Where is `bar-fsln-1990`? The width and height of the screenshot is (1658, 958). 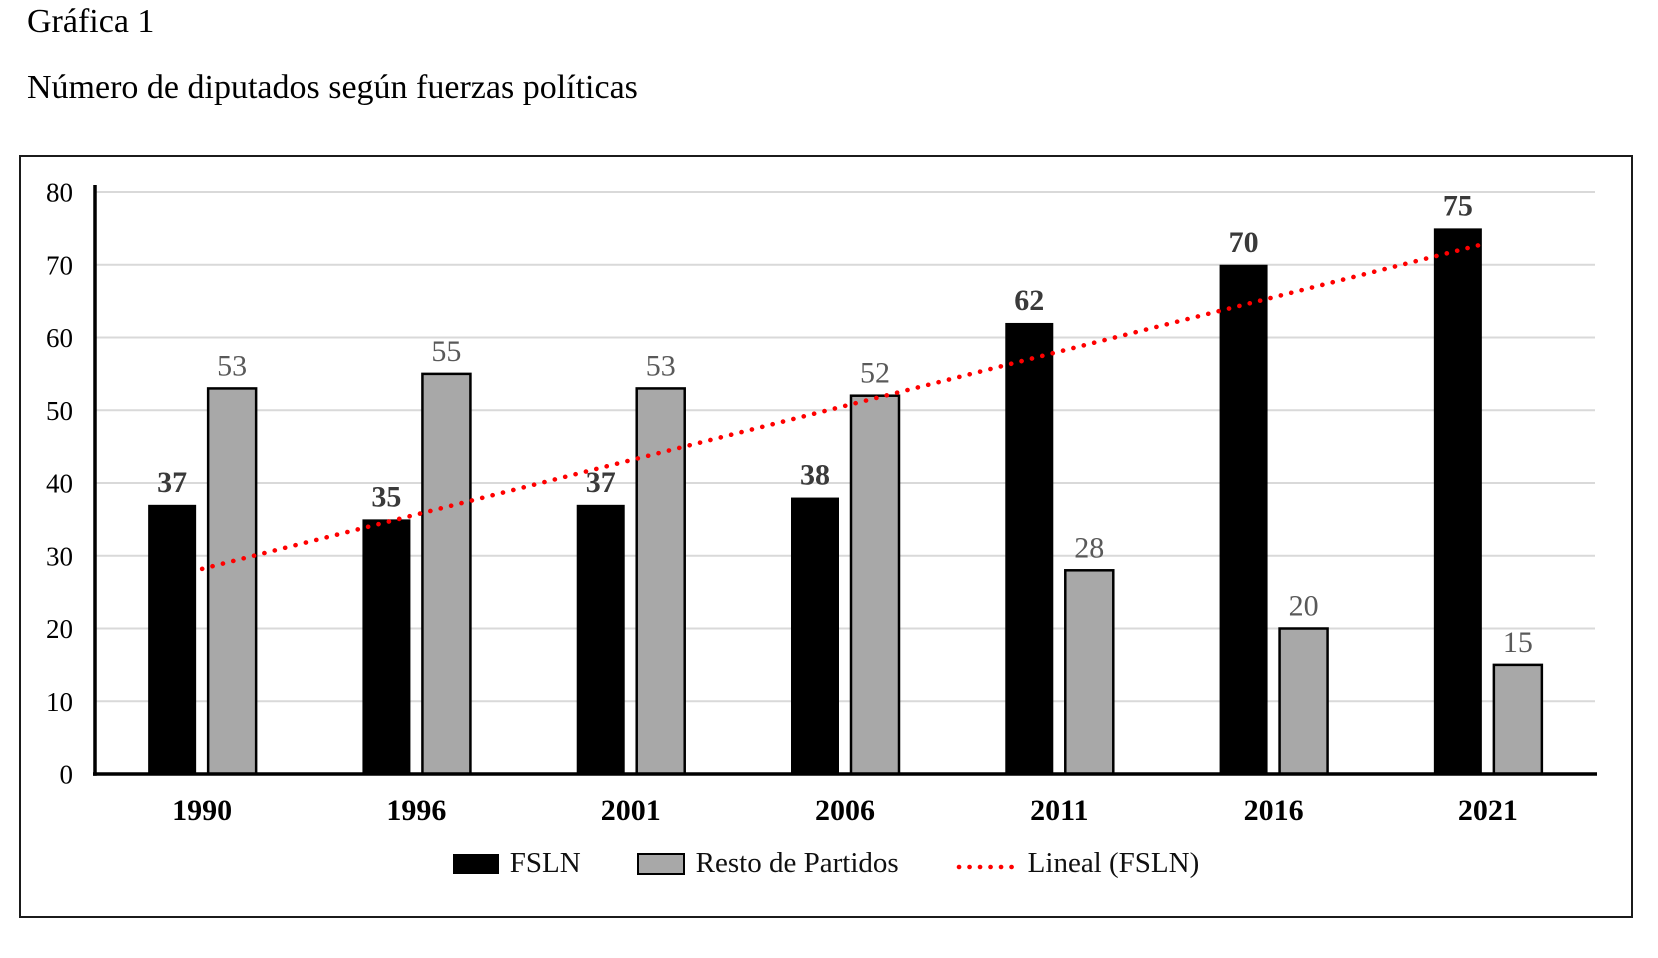
bar-fsln-1990 is located at coordinates (172, 639).